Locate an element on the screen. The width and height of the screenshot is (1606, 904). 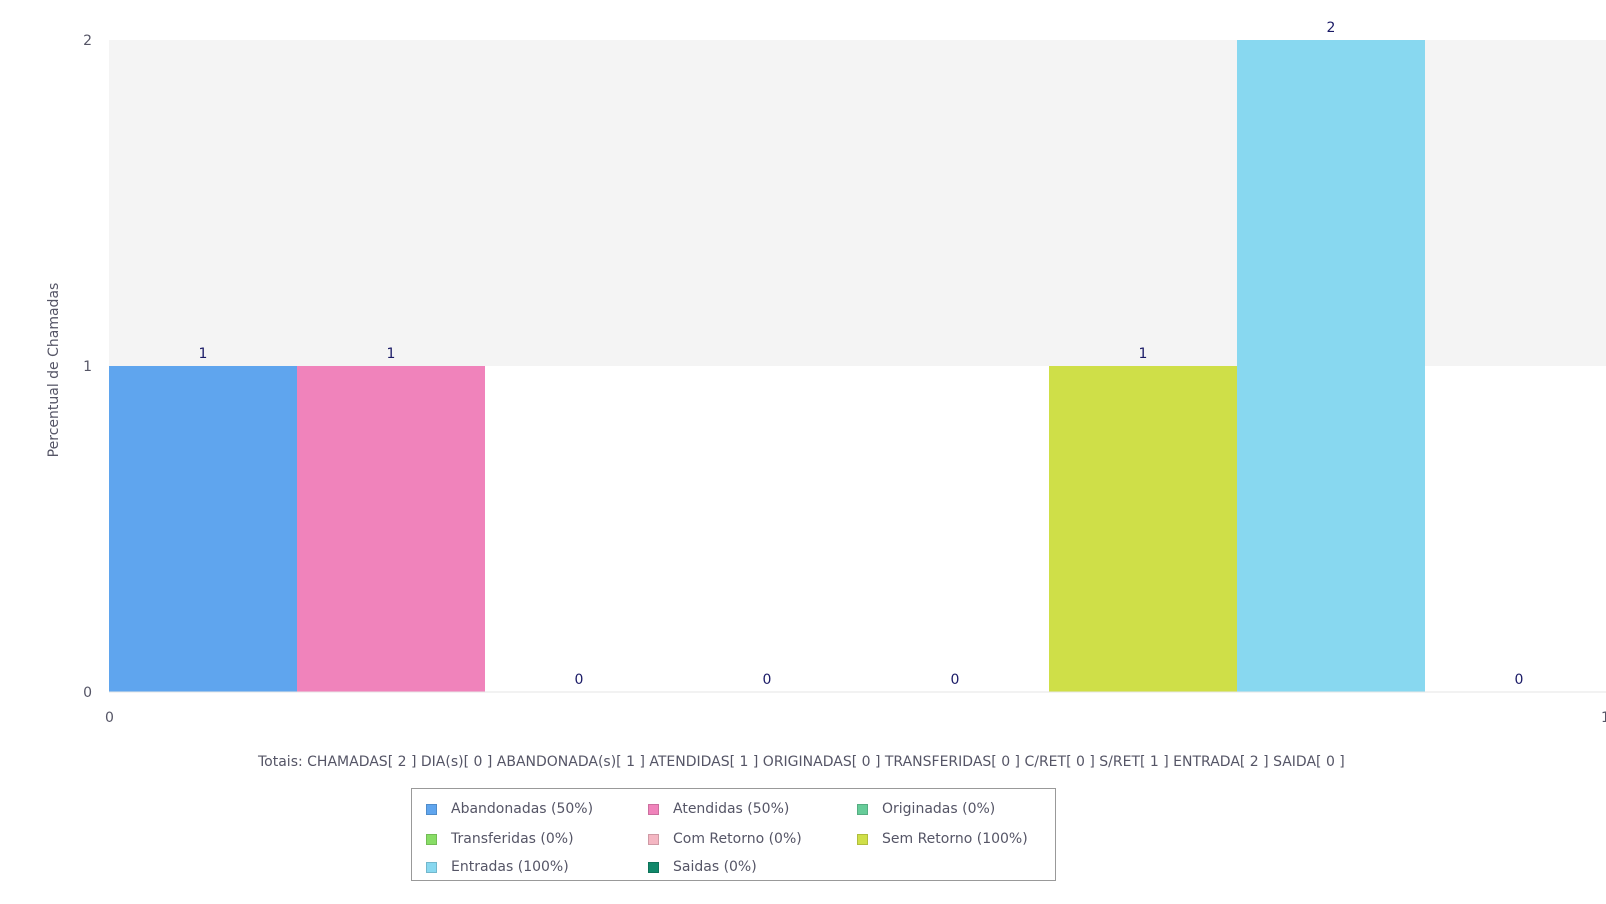
legend-item-7: Entradas (100%) is located at coordinates (497, 867).